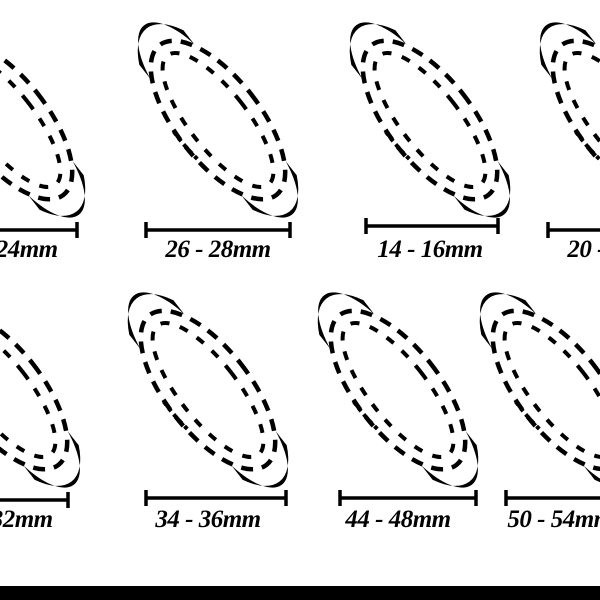 The image size is (600, 600). I want to click on dimension-block: 50 - 54mm, so click(530, 531).